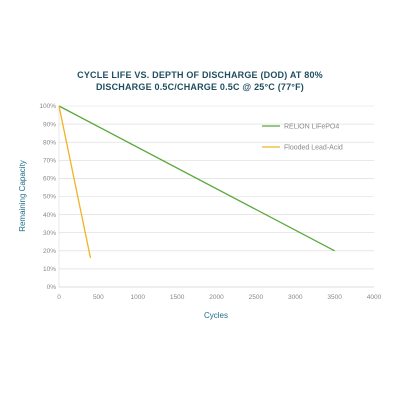 The width and height of the screenshot is (400, 400). Describe the element at coordinates (295, 297) in the screenshot. I see `x-tick-label: 3000` at that location.